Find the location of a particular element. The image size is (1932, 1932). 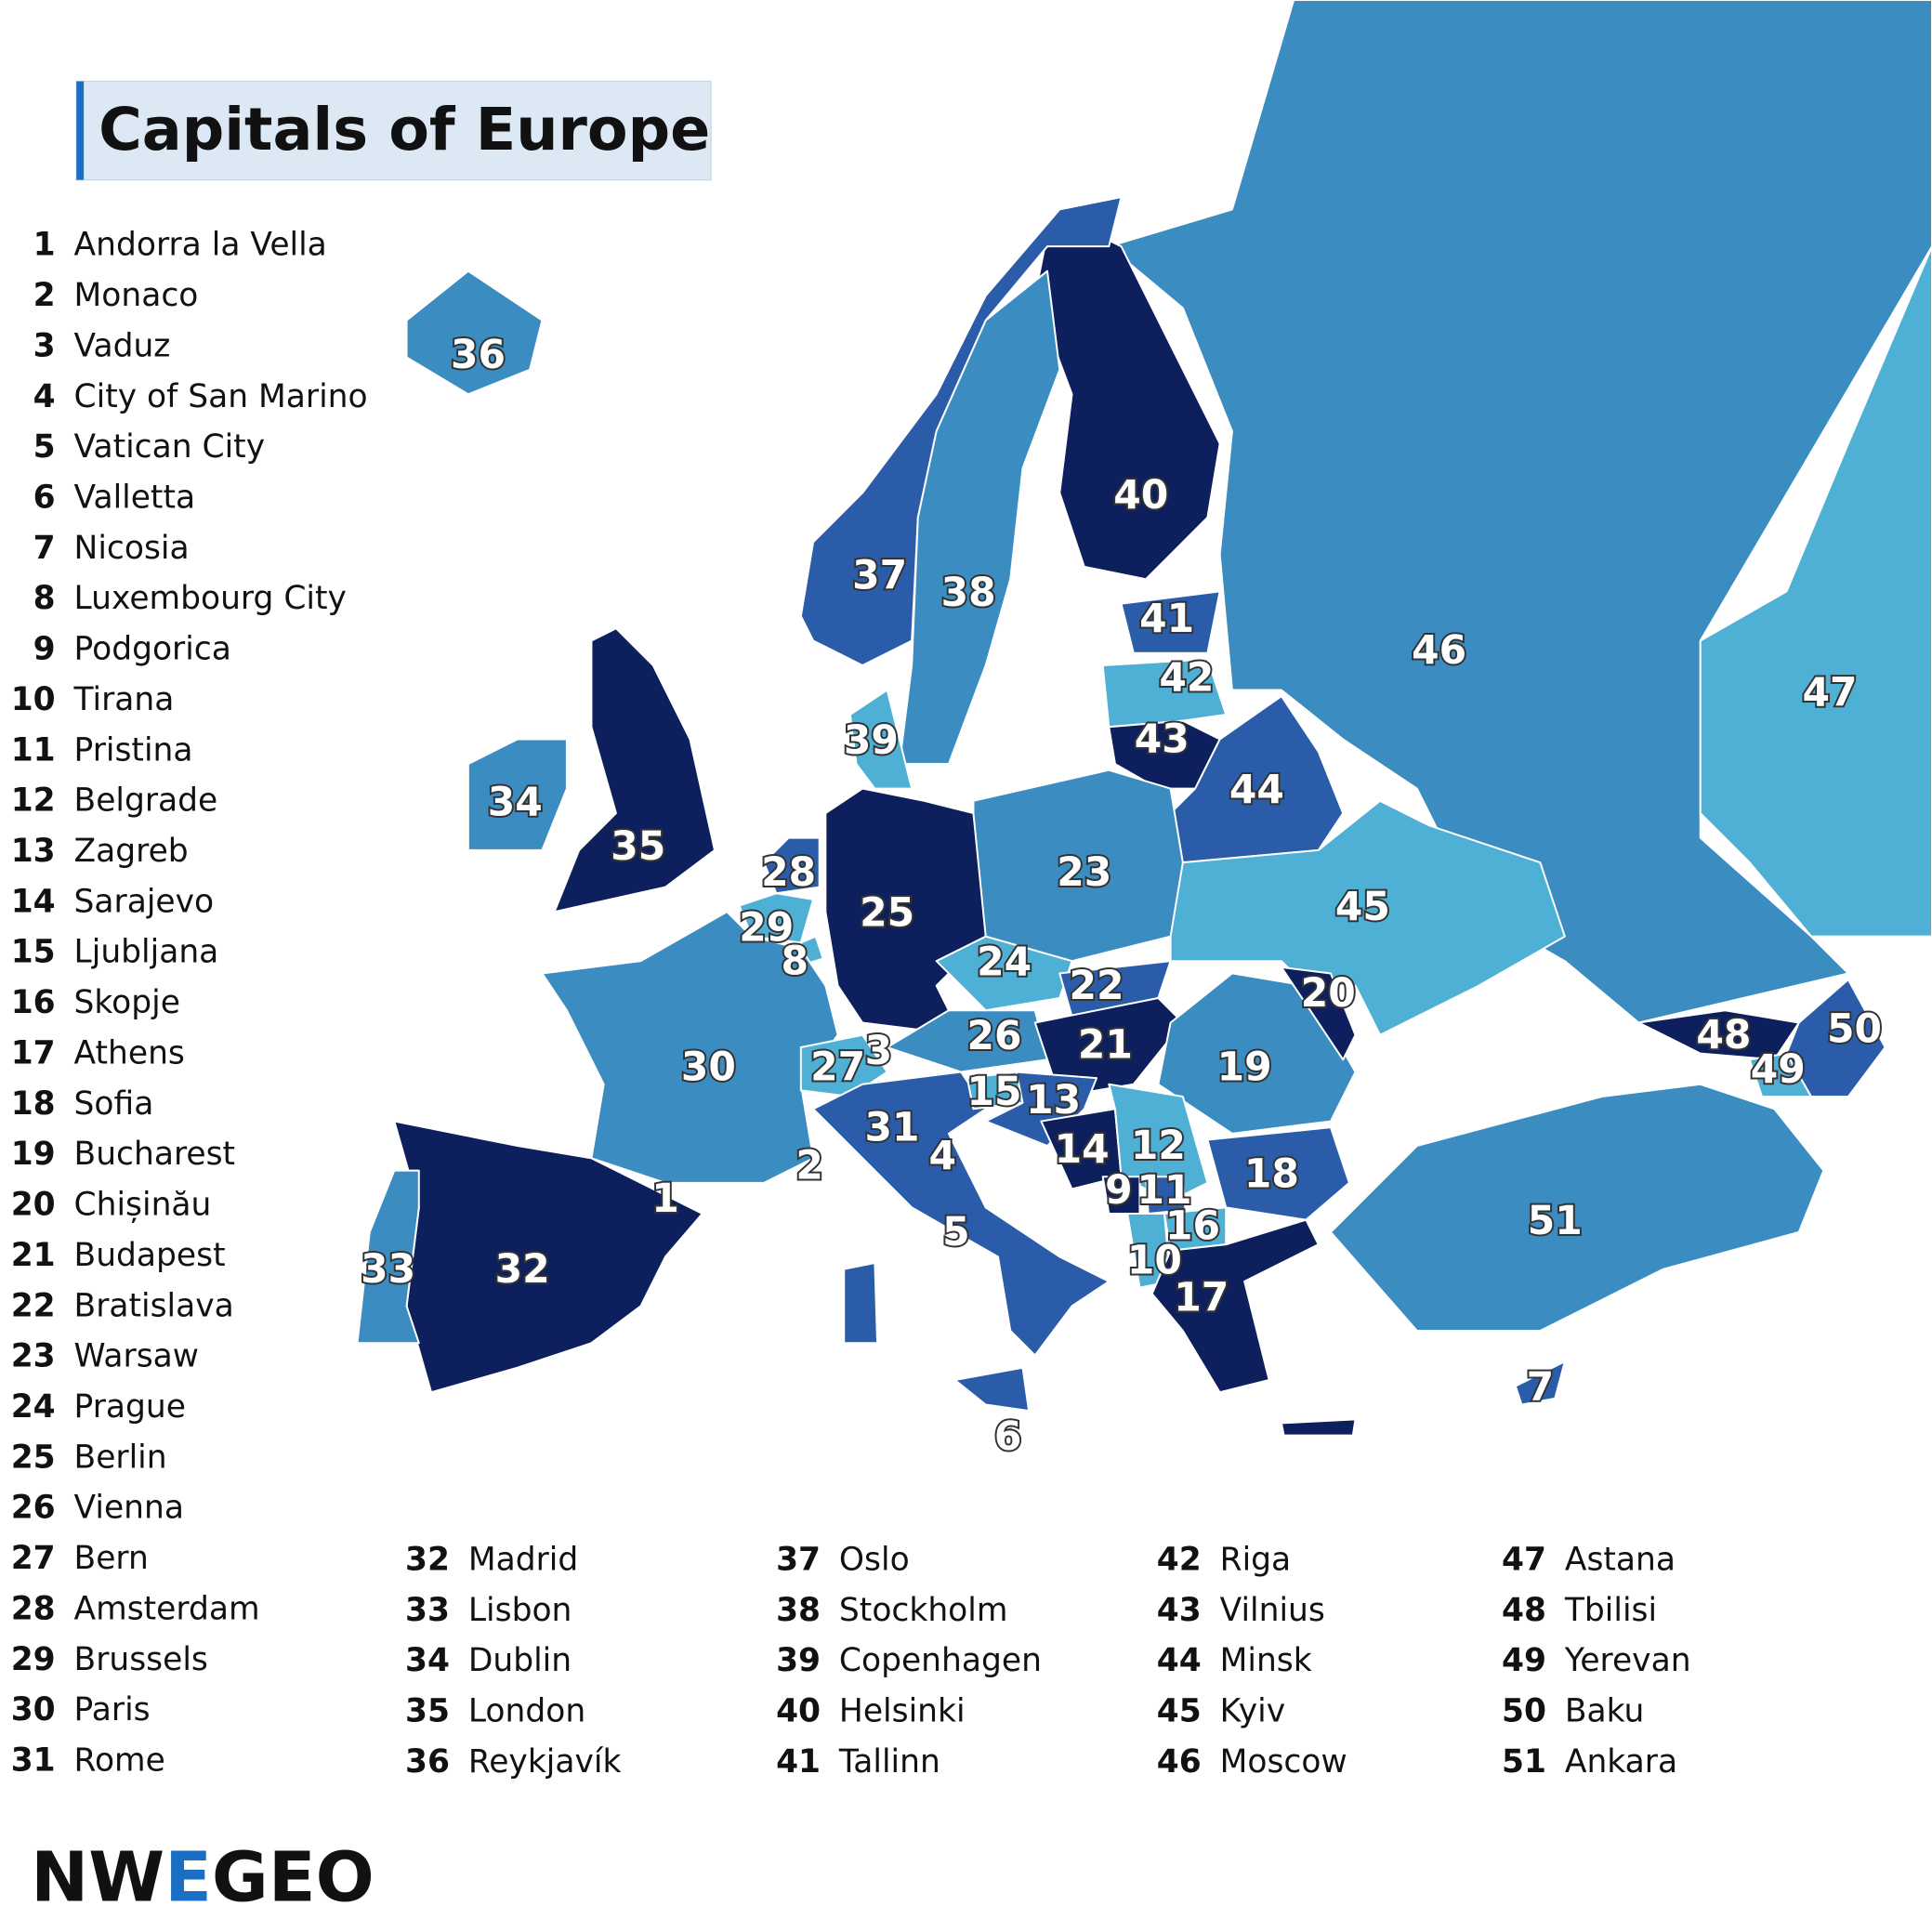

legend-number: 4 is located at coordinates (44, 396).